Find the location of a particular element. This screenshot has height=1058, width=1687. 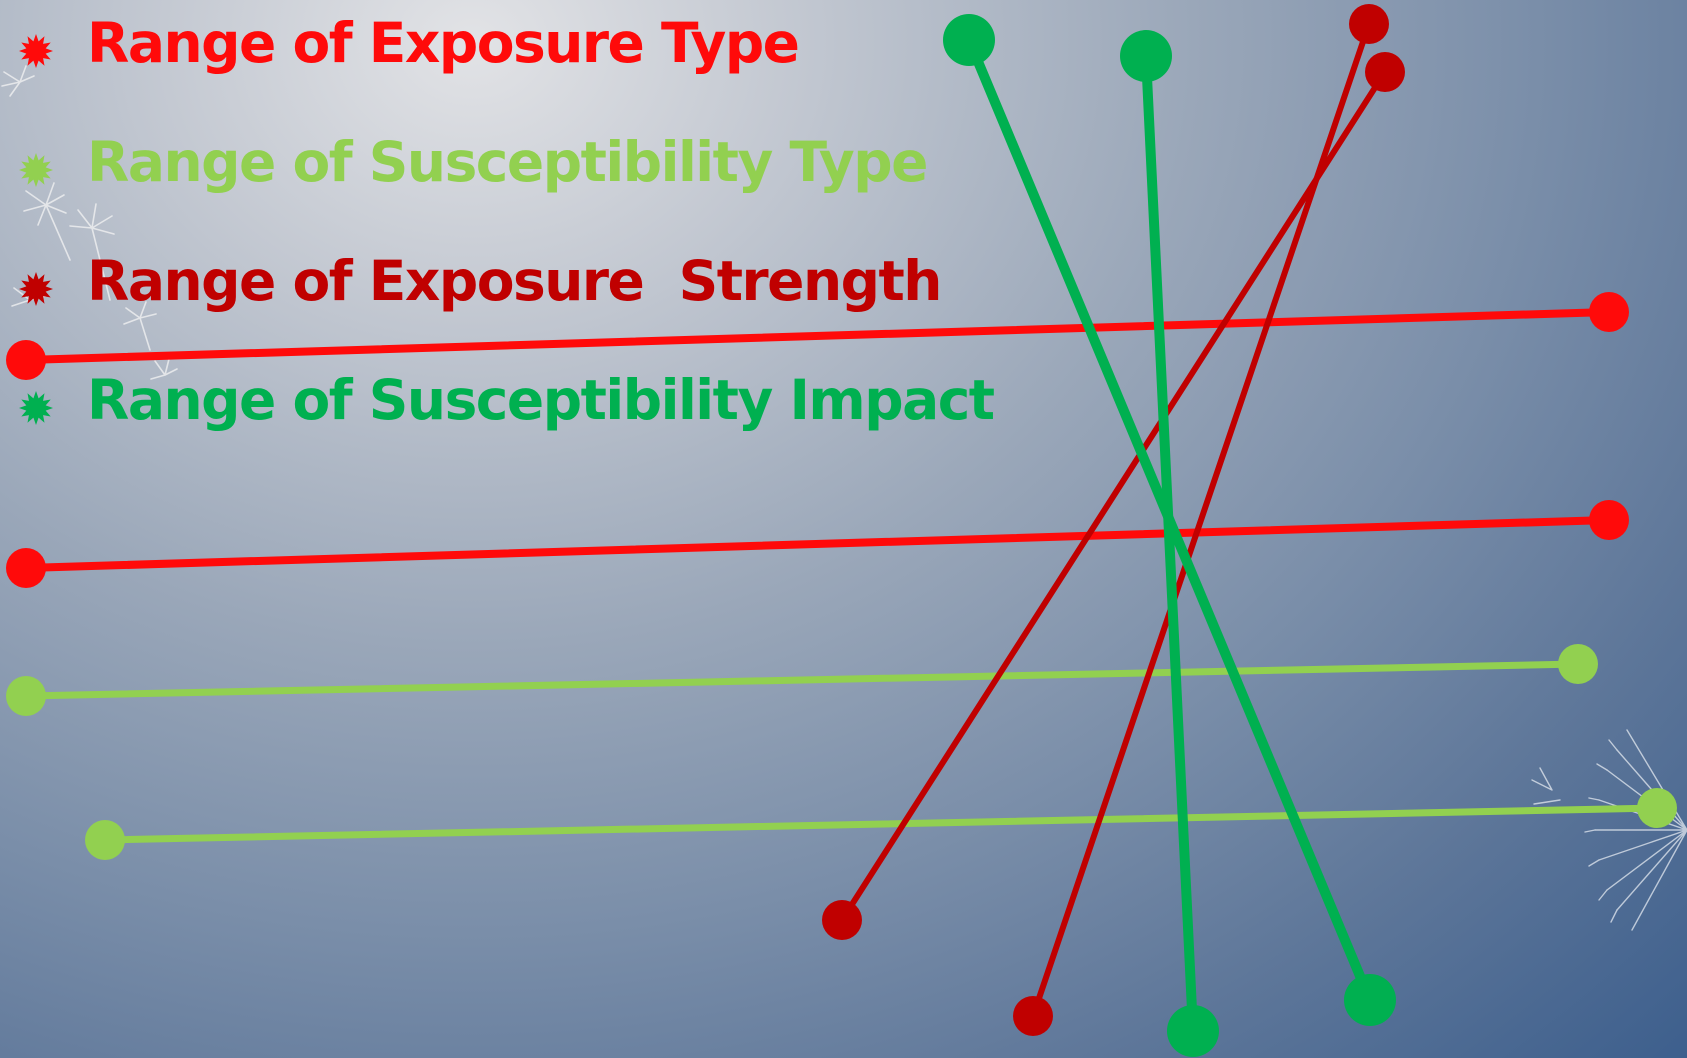

bullet-item-susceptibility-type: Range of Susceptibility Type is located at coordinates (506, 186).